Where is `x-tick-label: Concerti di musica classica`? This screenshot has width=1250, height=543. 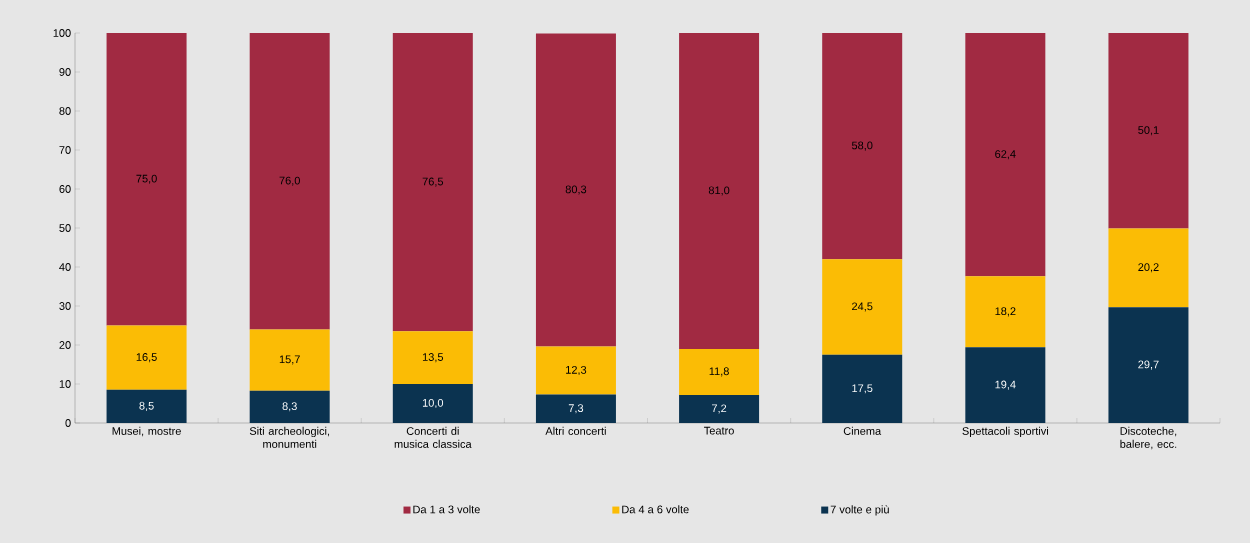
x-tick-label: Concerti di musica classica is located at coordinates (433, 437).